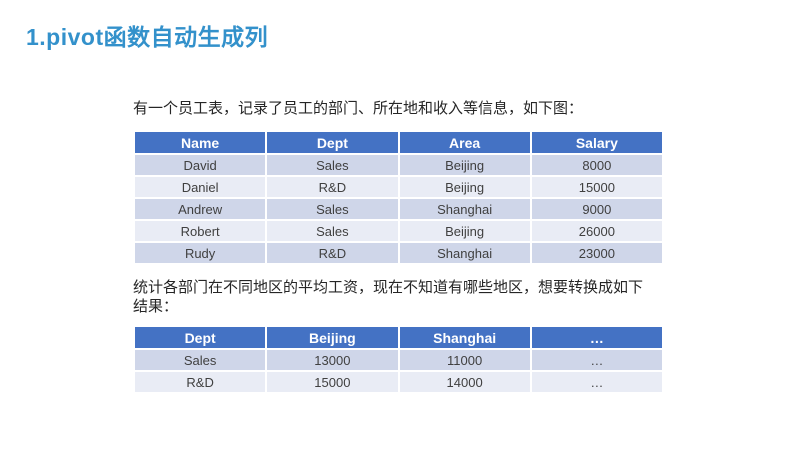  I want to click on cell-shanghai: 11000, so click(464, 360).